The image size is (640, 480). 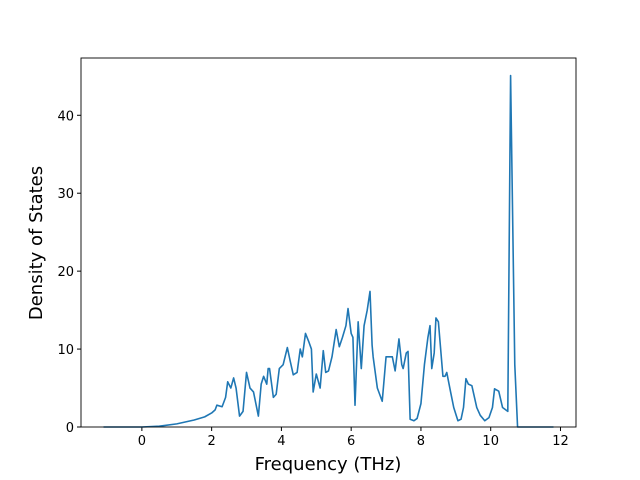 I want to click on x-axis-label: Frequency (THz), so click(x=328, y=464).